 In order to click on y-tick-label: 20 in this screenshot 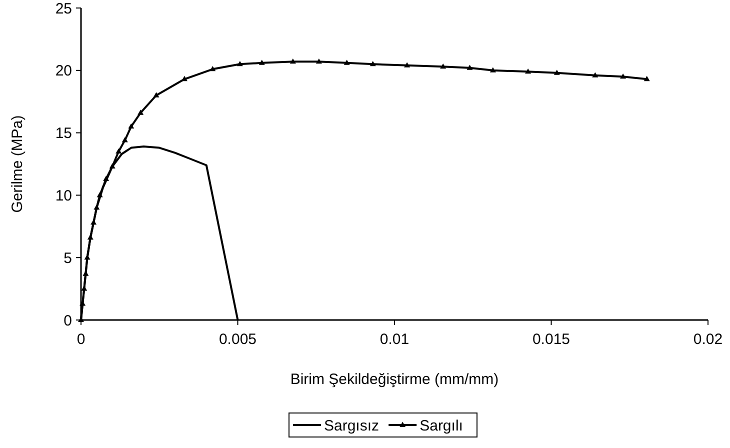, I will do `click(63, 71)`.